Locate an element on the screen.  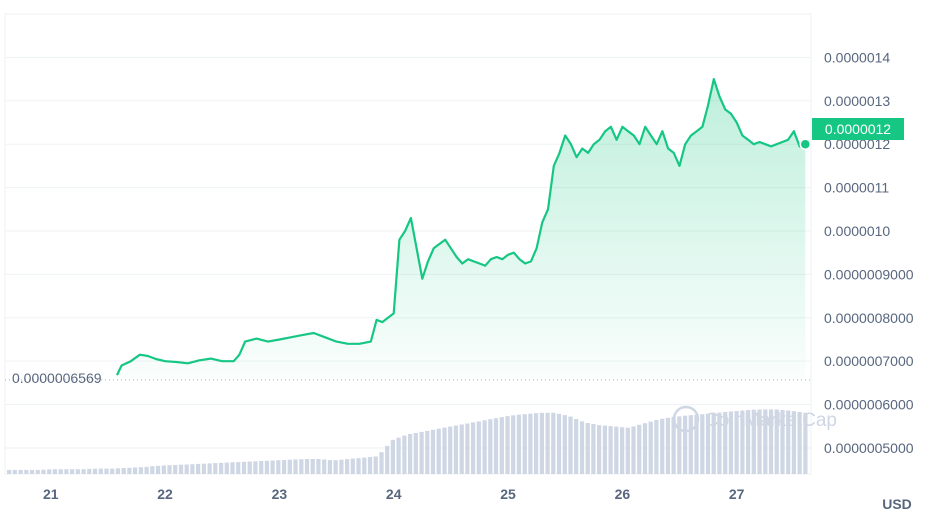
y-tick-label: 0.0000008000 is located at coordinates (869, 318).